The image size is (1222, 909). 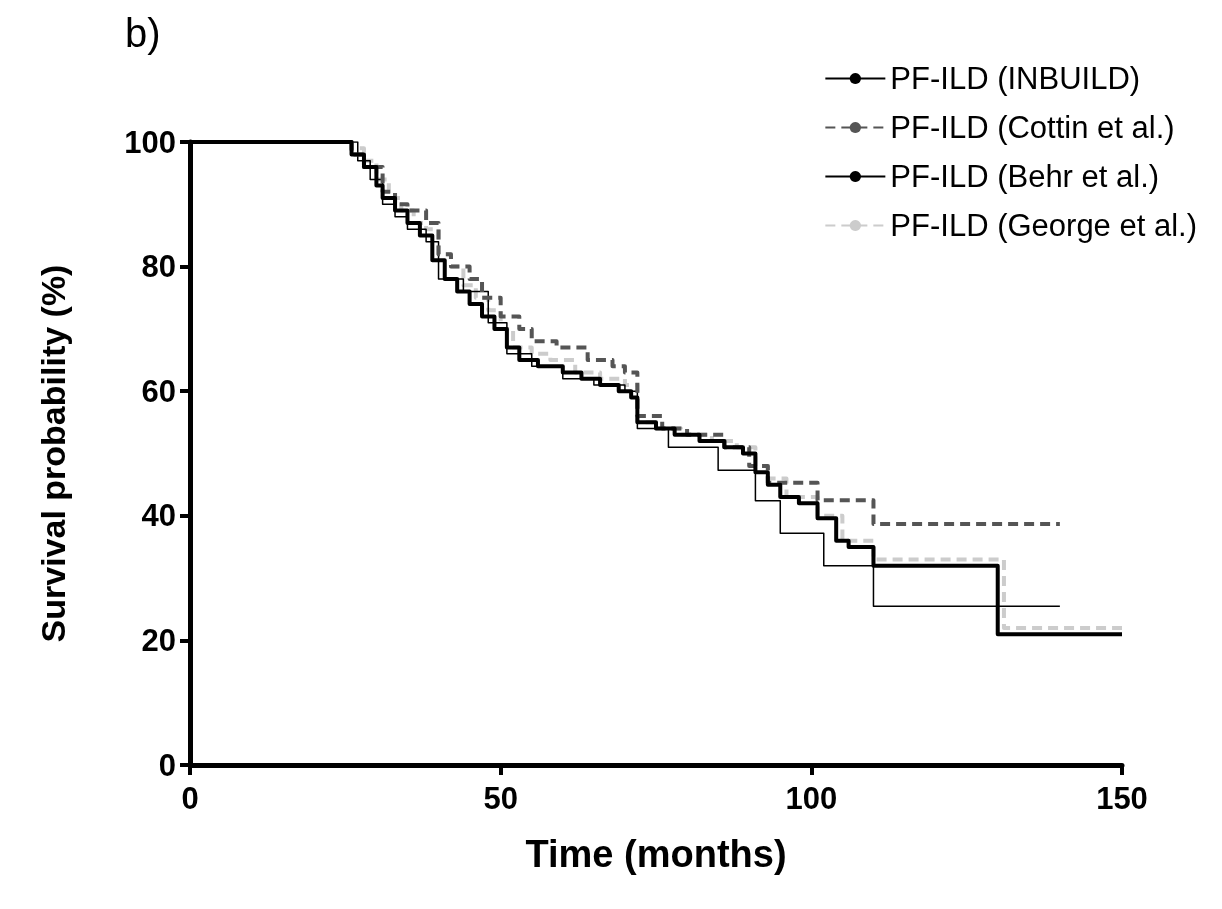 I want to click on x-tick-label: 150, so click(x=1122, y=798).